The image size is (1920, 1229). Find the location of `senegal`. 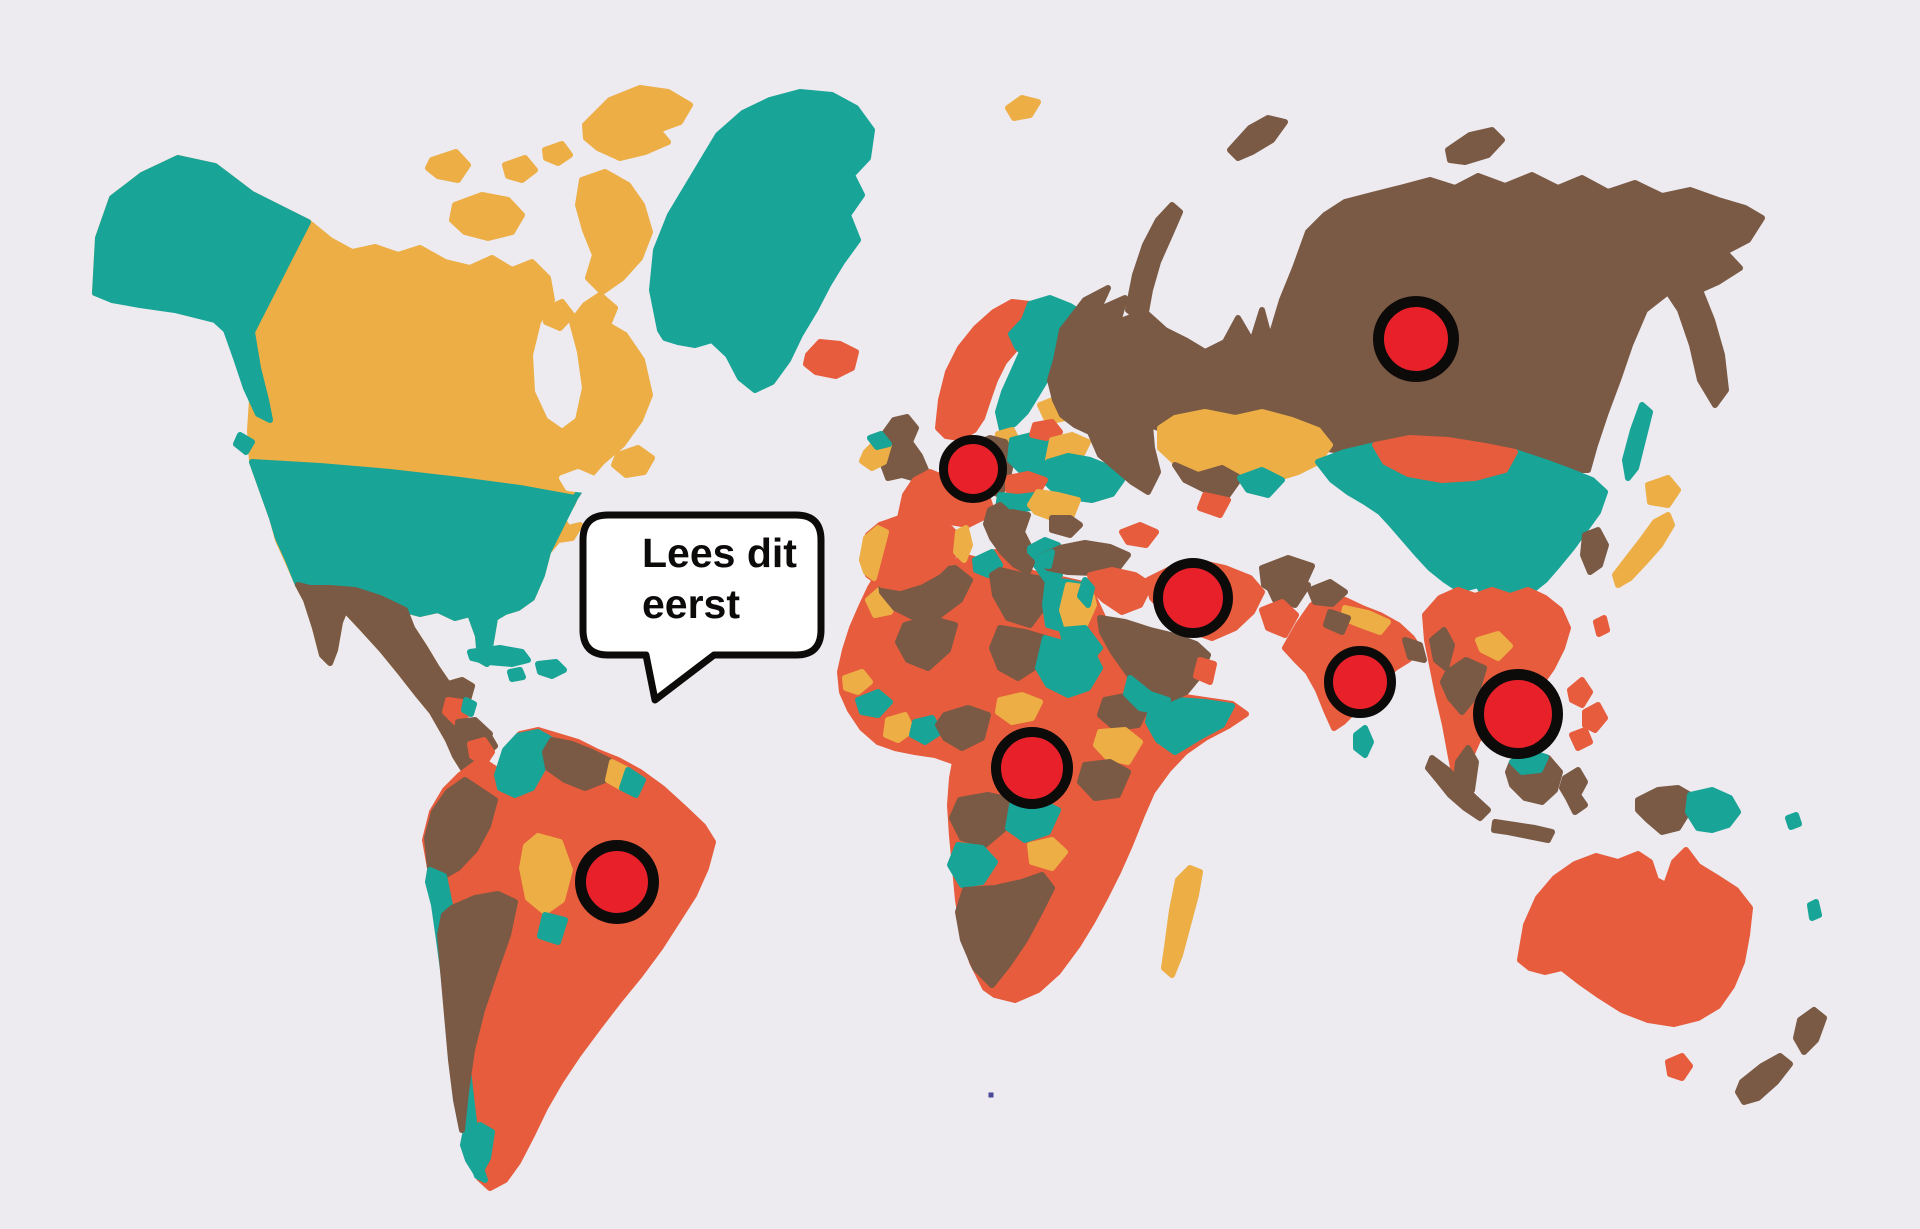

senegal is located at coordinates (857, 682).